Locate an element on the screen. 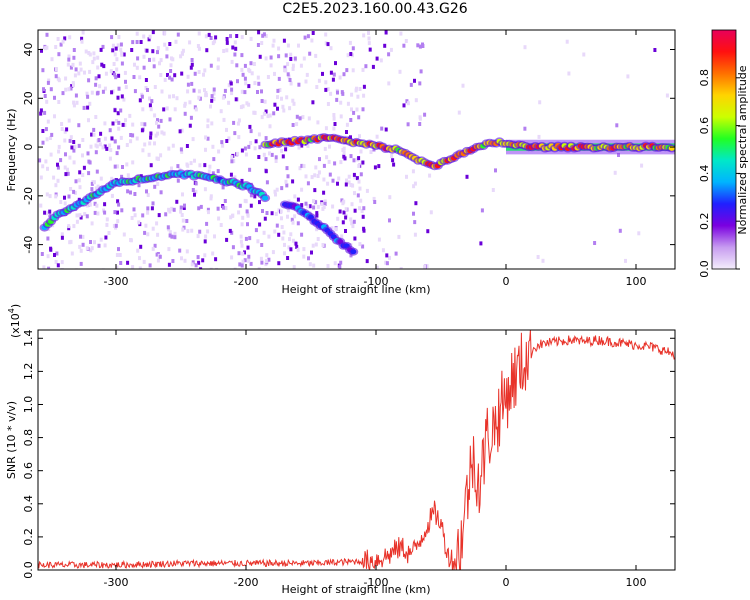 Image resolution: width=750 pixels, height=600 pixels. colorbar-gradient is located at coordinates (724, 149).